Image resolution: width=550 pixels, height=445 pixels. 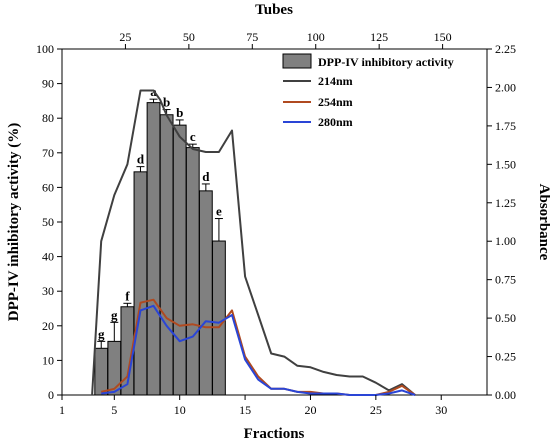 I want to click on top-x-tick-label: 25, so click(x=125, y=37).